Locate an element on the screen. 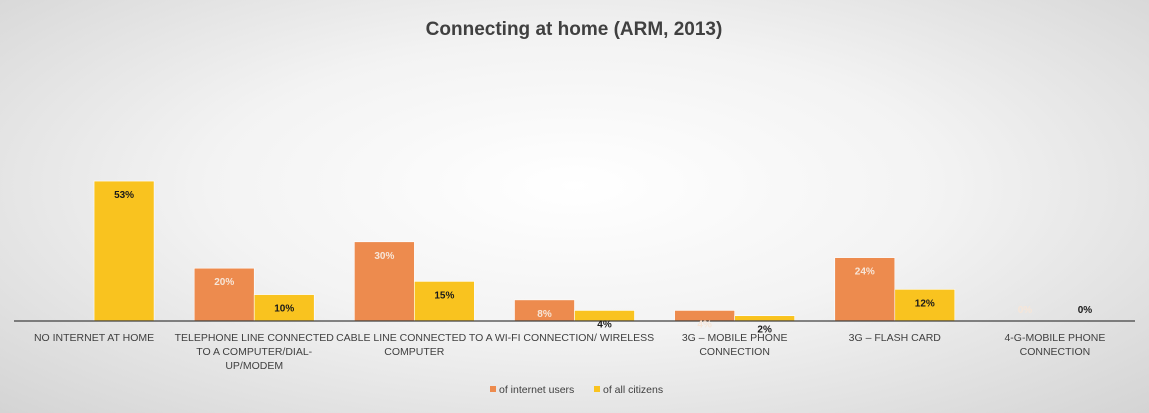 The width and height of the screenshot is (1149, 413). data-label-internet-users-2: 30% is located at coordinates (384, 256).